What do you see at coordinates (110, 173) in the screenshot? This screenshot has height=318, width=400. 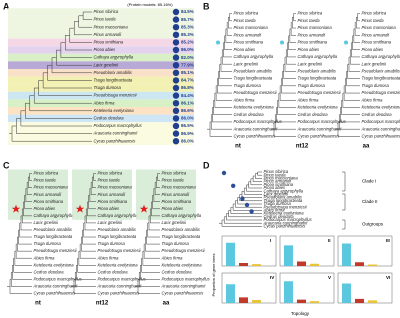 I see `species-label: Pinus sibirica` at bounding box center [110, 173].